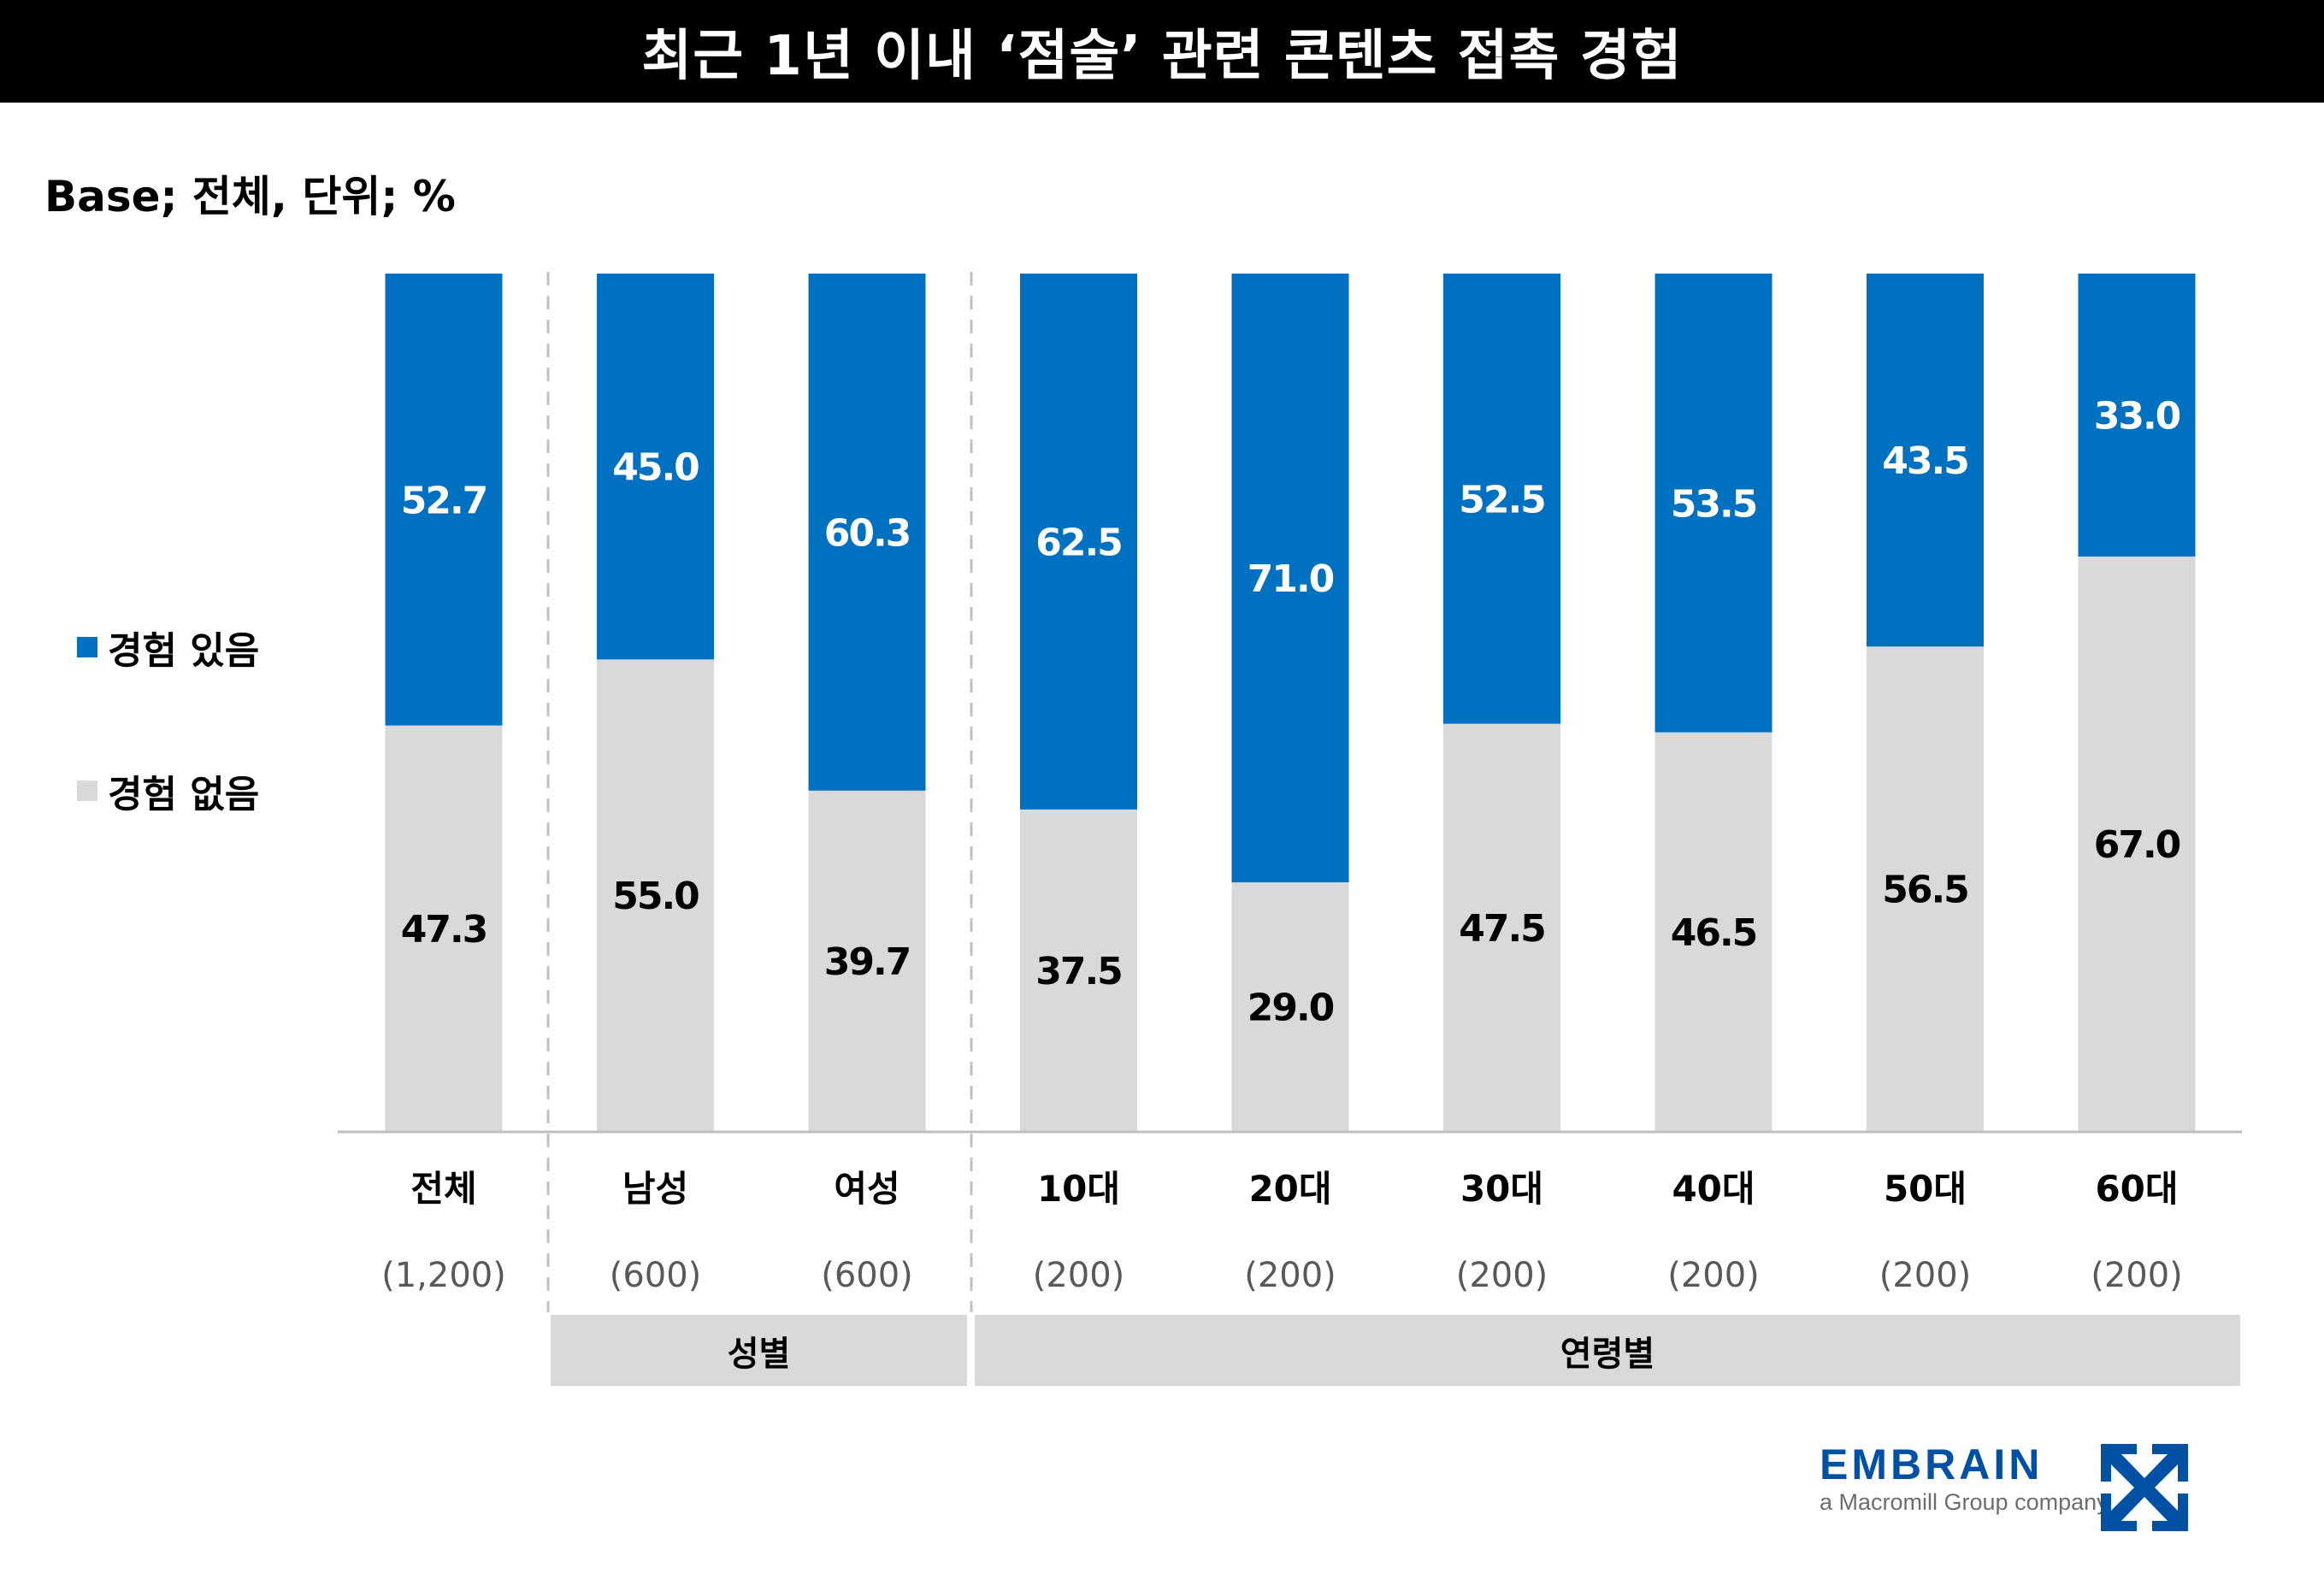 The width and height of the screenshot is (2324, 1585). What do you see at coordinates (443, 1275) in the screenshot?
I see `sample-size-label: (1,200)` at bounding box center [443, 1275].